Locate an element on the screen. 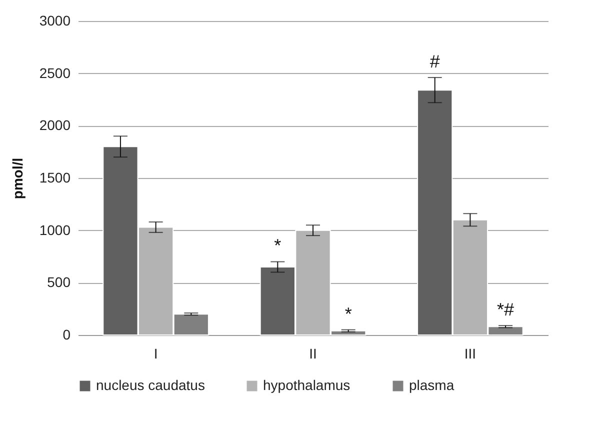  data-label: *# is located at coordinates (505, 310).